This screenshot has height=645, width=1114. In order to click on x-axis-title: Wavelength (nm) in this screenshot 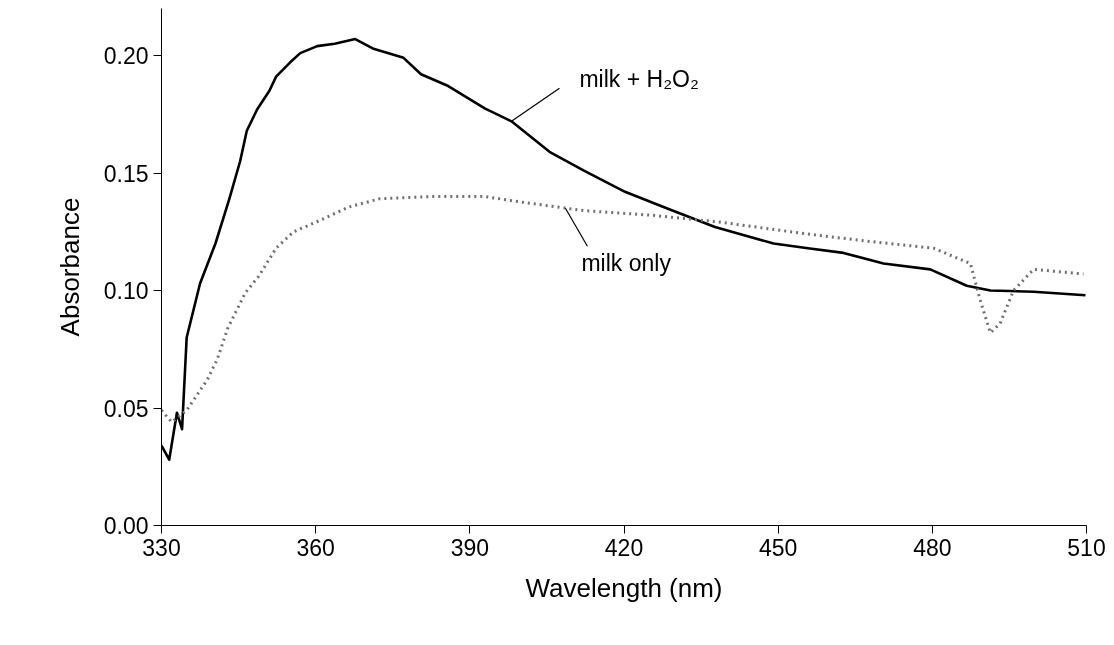, I will do `click(624, 587)`.